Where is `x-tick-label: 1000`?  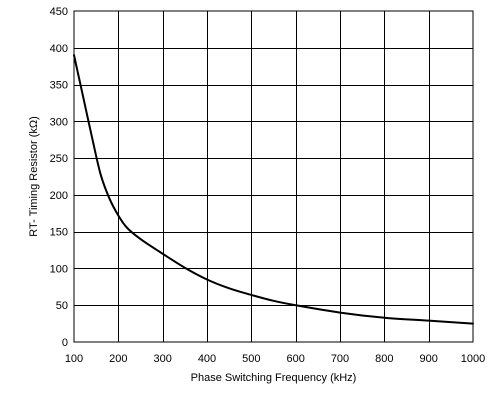 x-tick-label: 1000 is located at coordinates (473, 359).